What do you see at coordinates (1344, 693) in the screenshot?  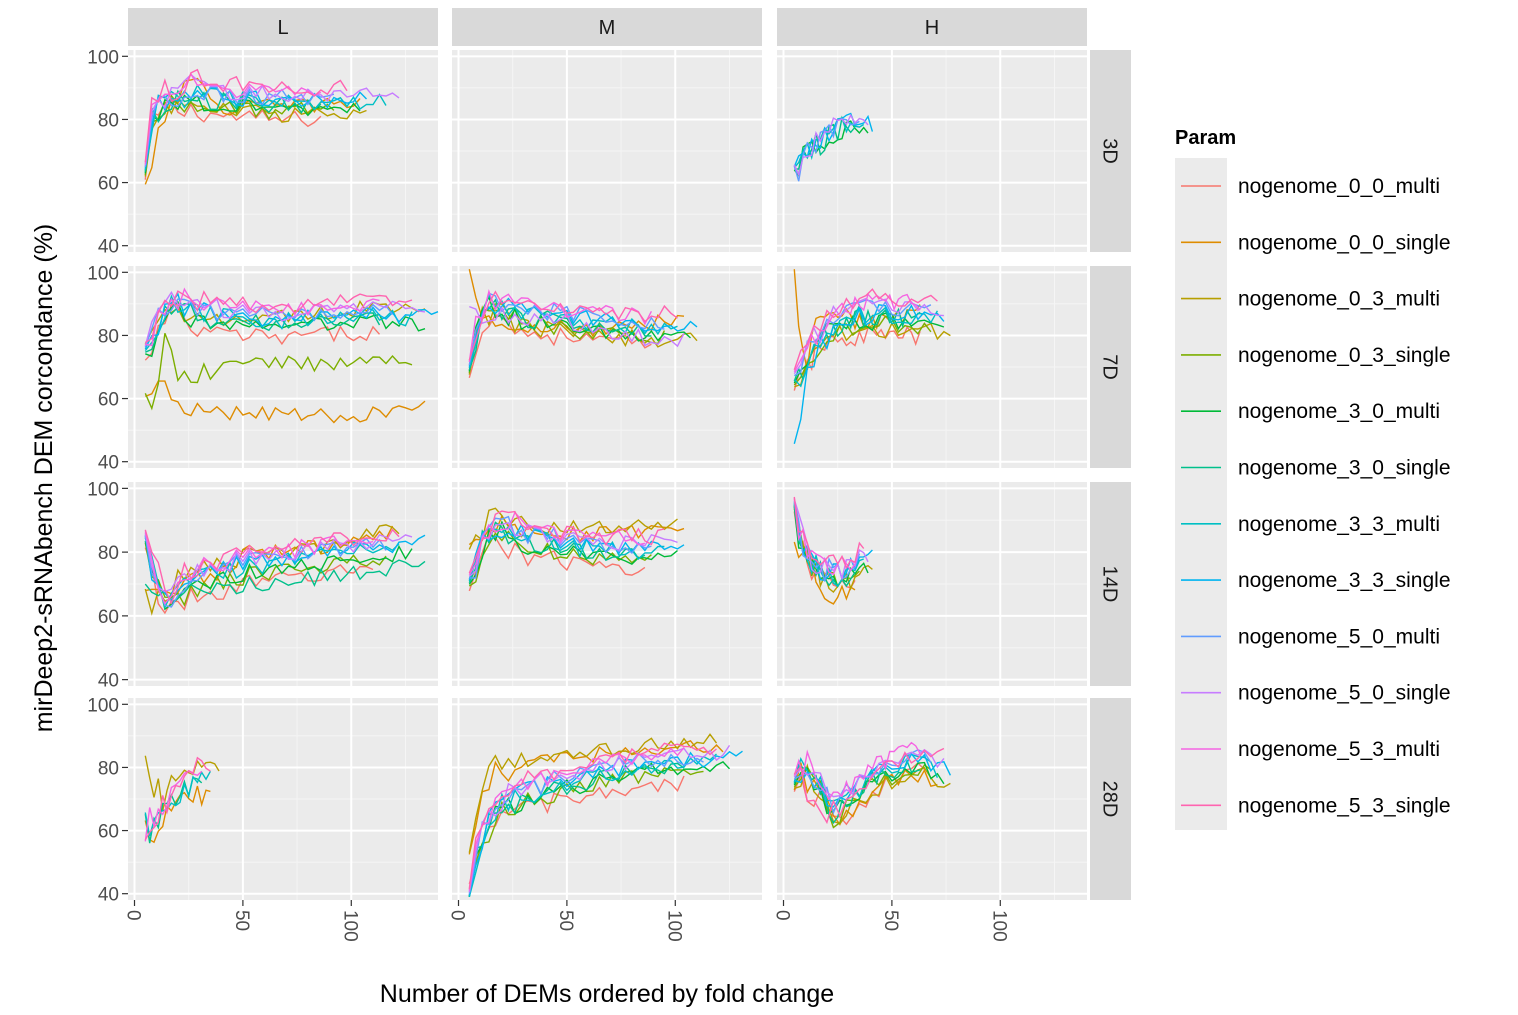 I see `legend-label: nogenome_5_0_single` at bounding box center [1344, 693].